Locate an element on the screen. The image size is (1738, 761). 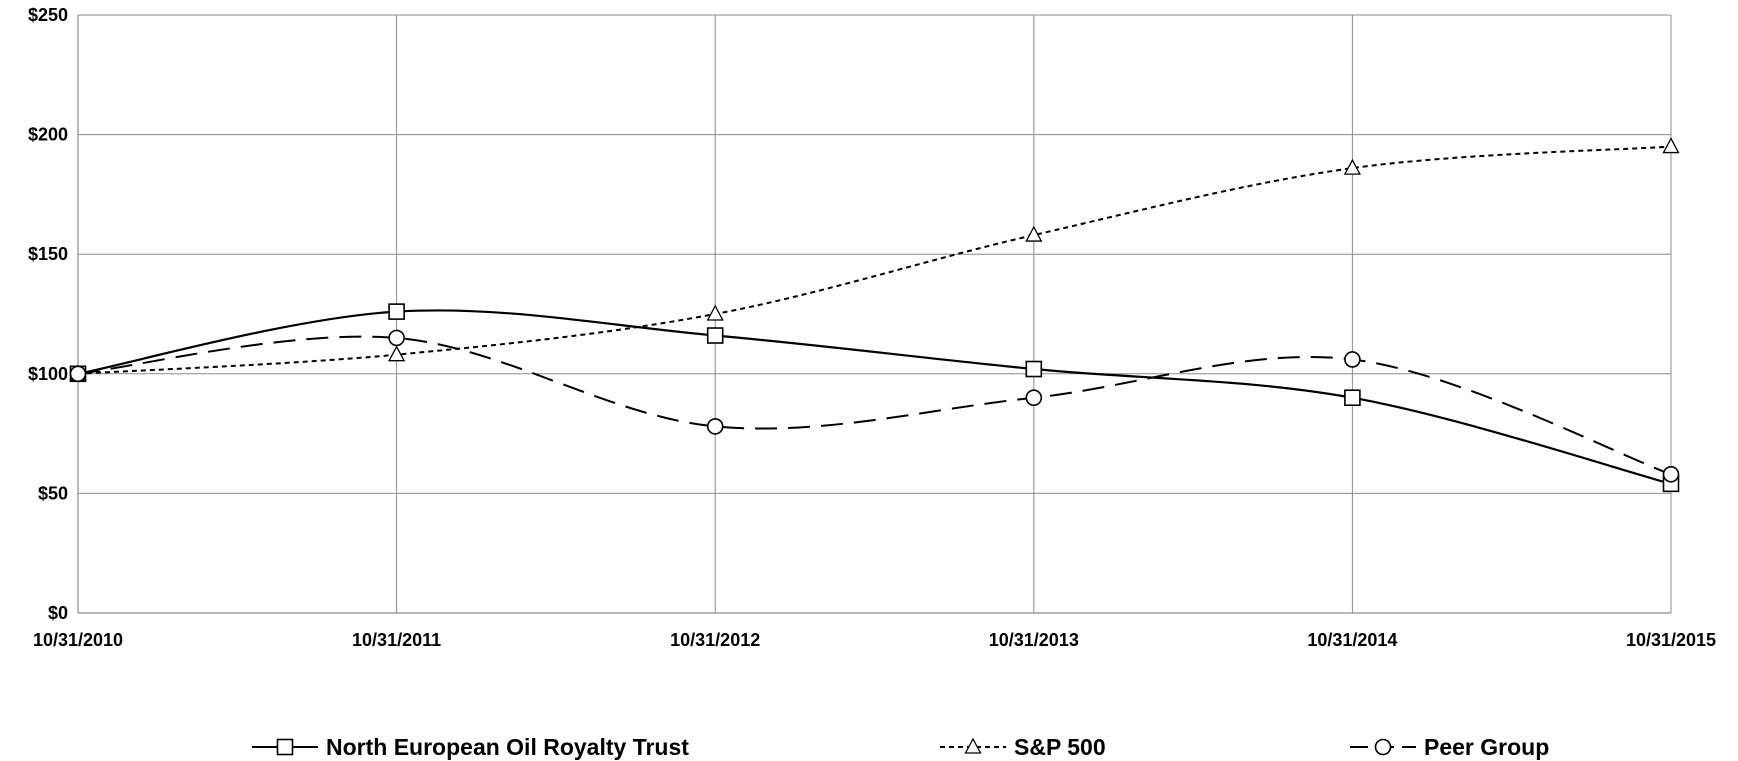
x-tick-label: 10/31/2013 is located at coordinates (1034, 640).